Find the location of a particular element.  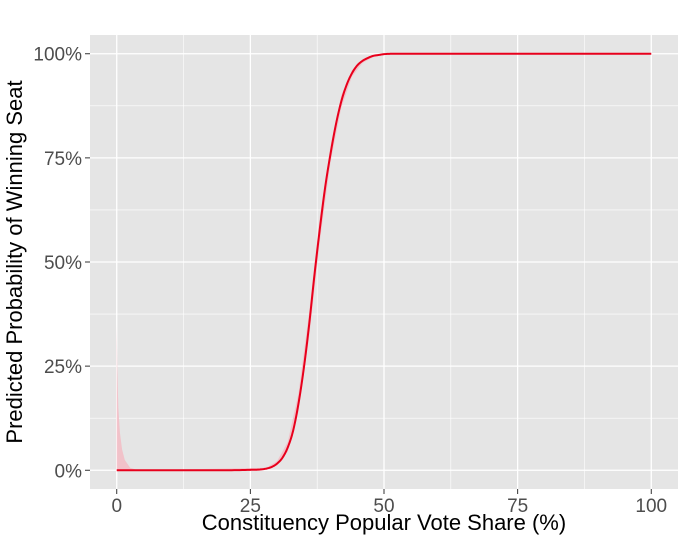

y-tick-label: 100% is located at coordinates (57, 55).